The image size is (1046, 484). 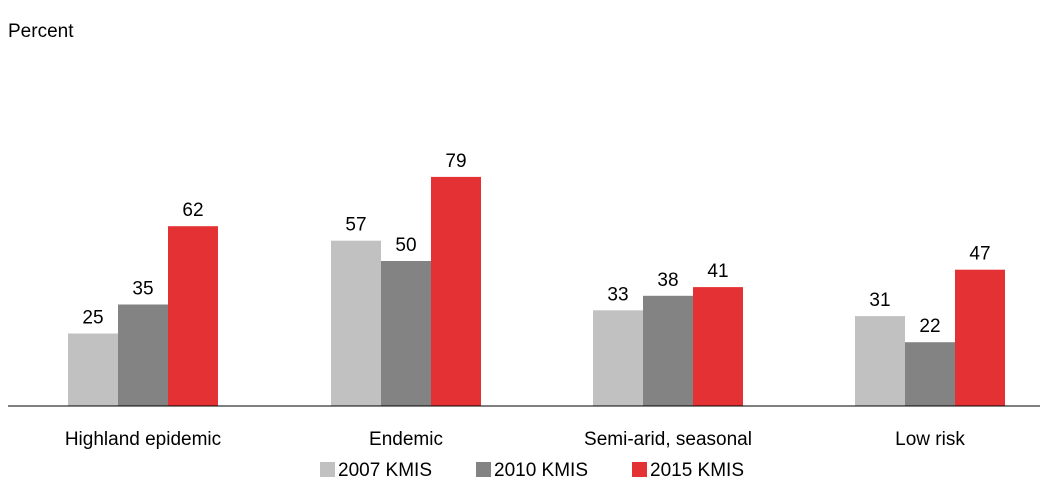 What do you see at coordinates (142, 289) in the screenshot?
I see `bar-value-label: 35` at bounding box center [142, 289].